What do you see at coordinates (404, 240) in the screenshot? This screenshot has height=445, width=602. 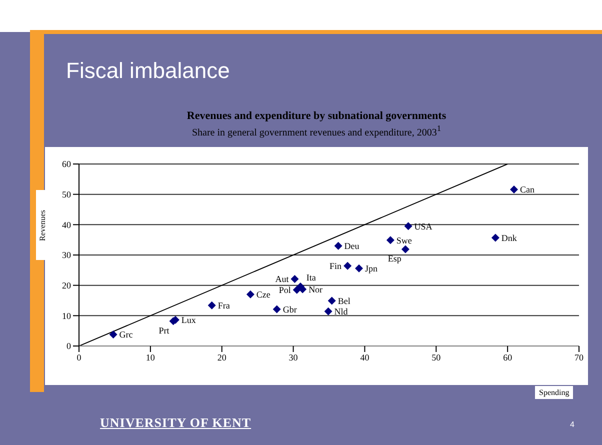 I see `series-label: Swe` at bounding box center [404, 240].